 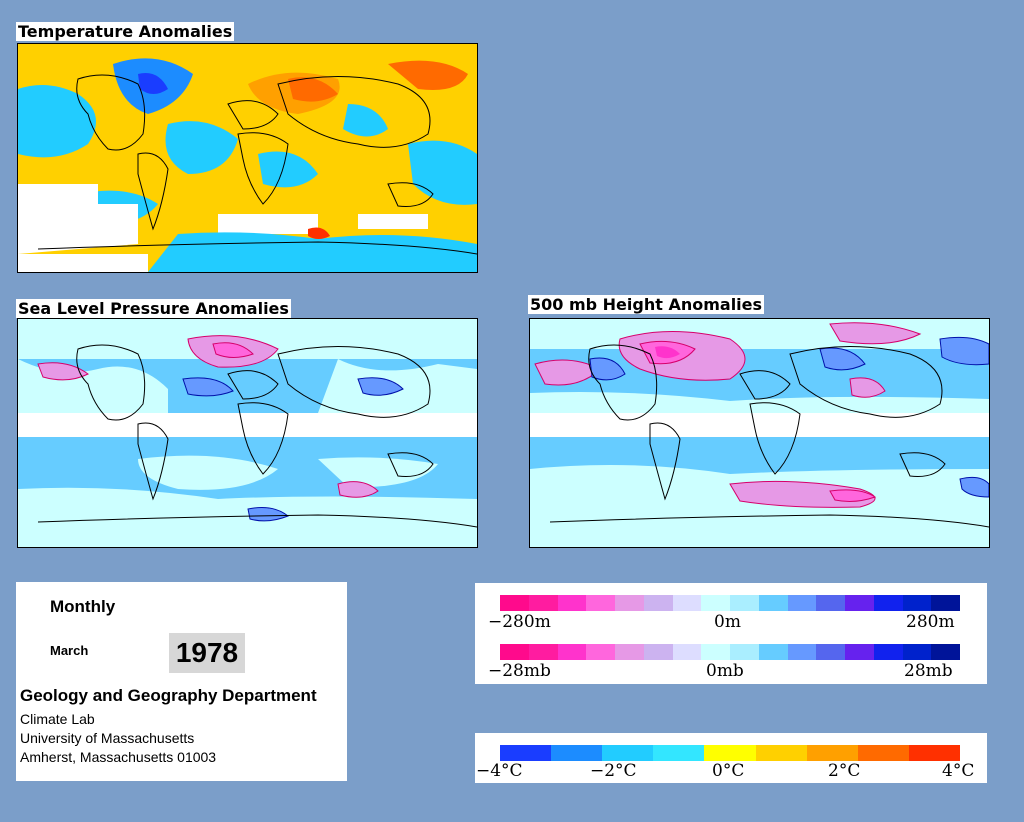 I want to click on slp-panel-title: Sea Level Pressure Anomalies, so click(x=153, y=308).